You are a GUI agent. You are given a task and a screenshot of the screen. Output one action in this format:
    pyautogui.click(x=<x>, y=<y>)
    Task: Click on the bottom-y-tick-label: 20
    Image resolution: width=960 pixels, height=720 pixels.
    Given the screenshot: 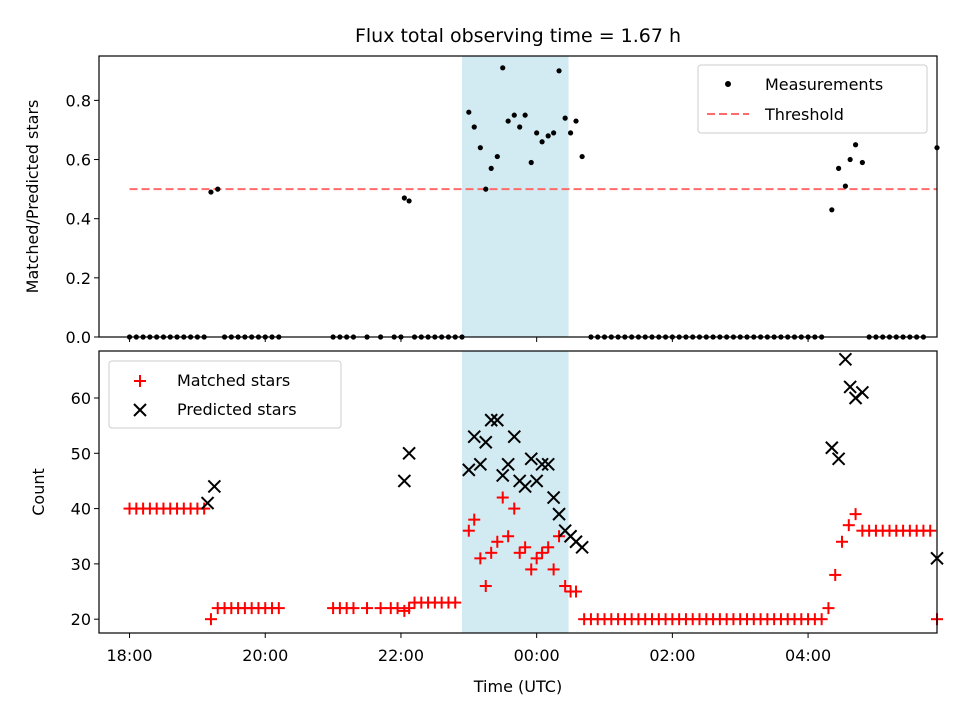 What is the action you would take?
    pyautogui.click(x=81, y=619)
    